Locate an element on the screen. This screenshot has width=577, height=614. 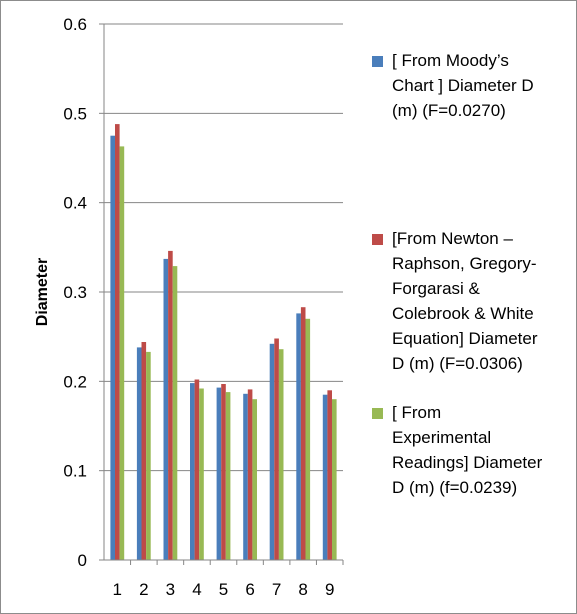
y-tick-label: 0.5 is located at coordinates (75, 113).